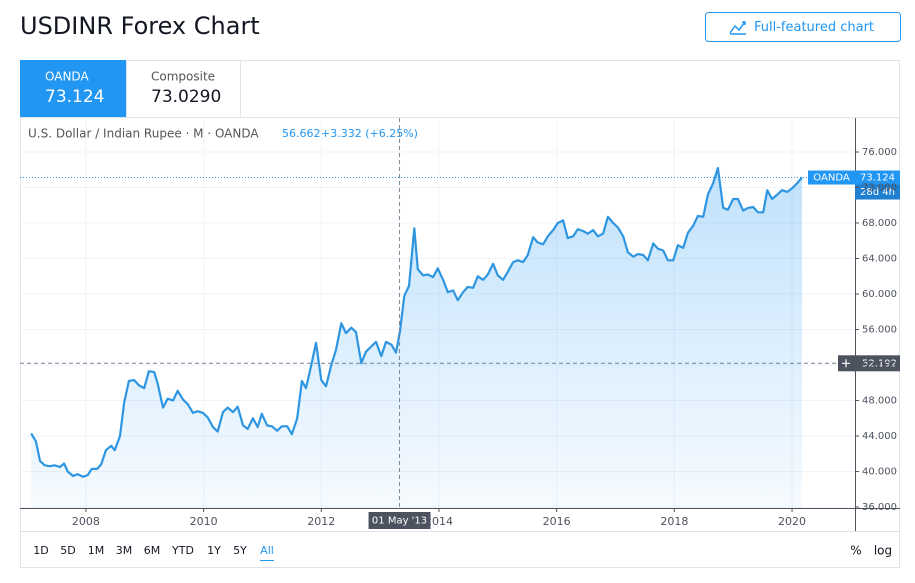 This screenshot has width=915, height=583. What do you see at coordinates (879, 187) in the screenshot?
I see `y-tick-label: 72.000` at bounding box center [879, 187].